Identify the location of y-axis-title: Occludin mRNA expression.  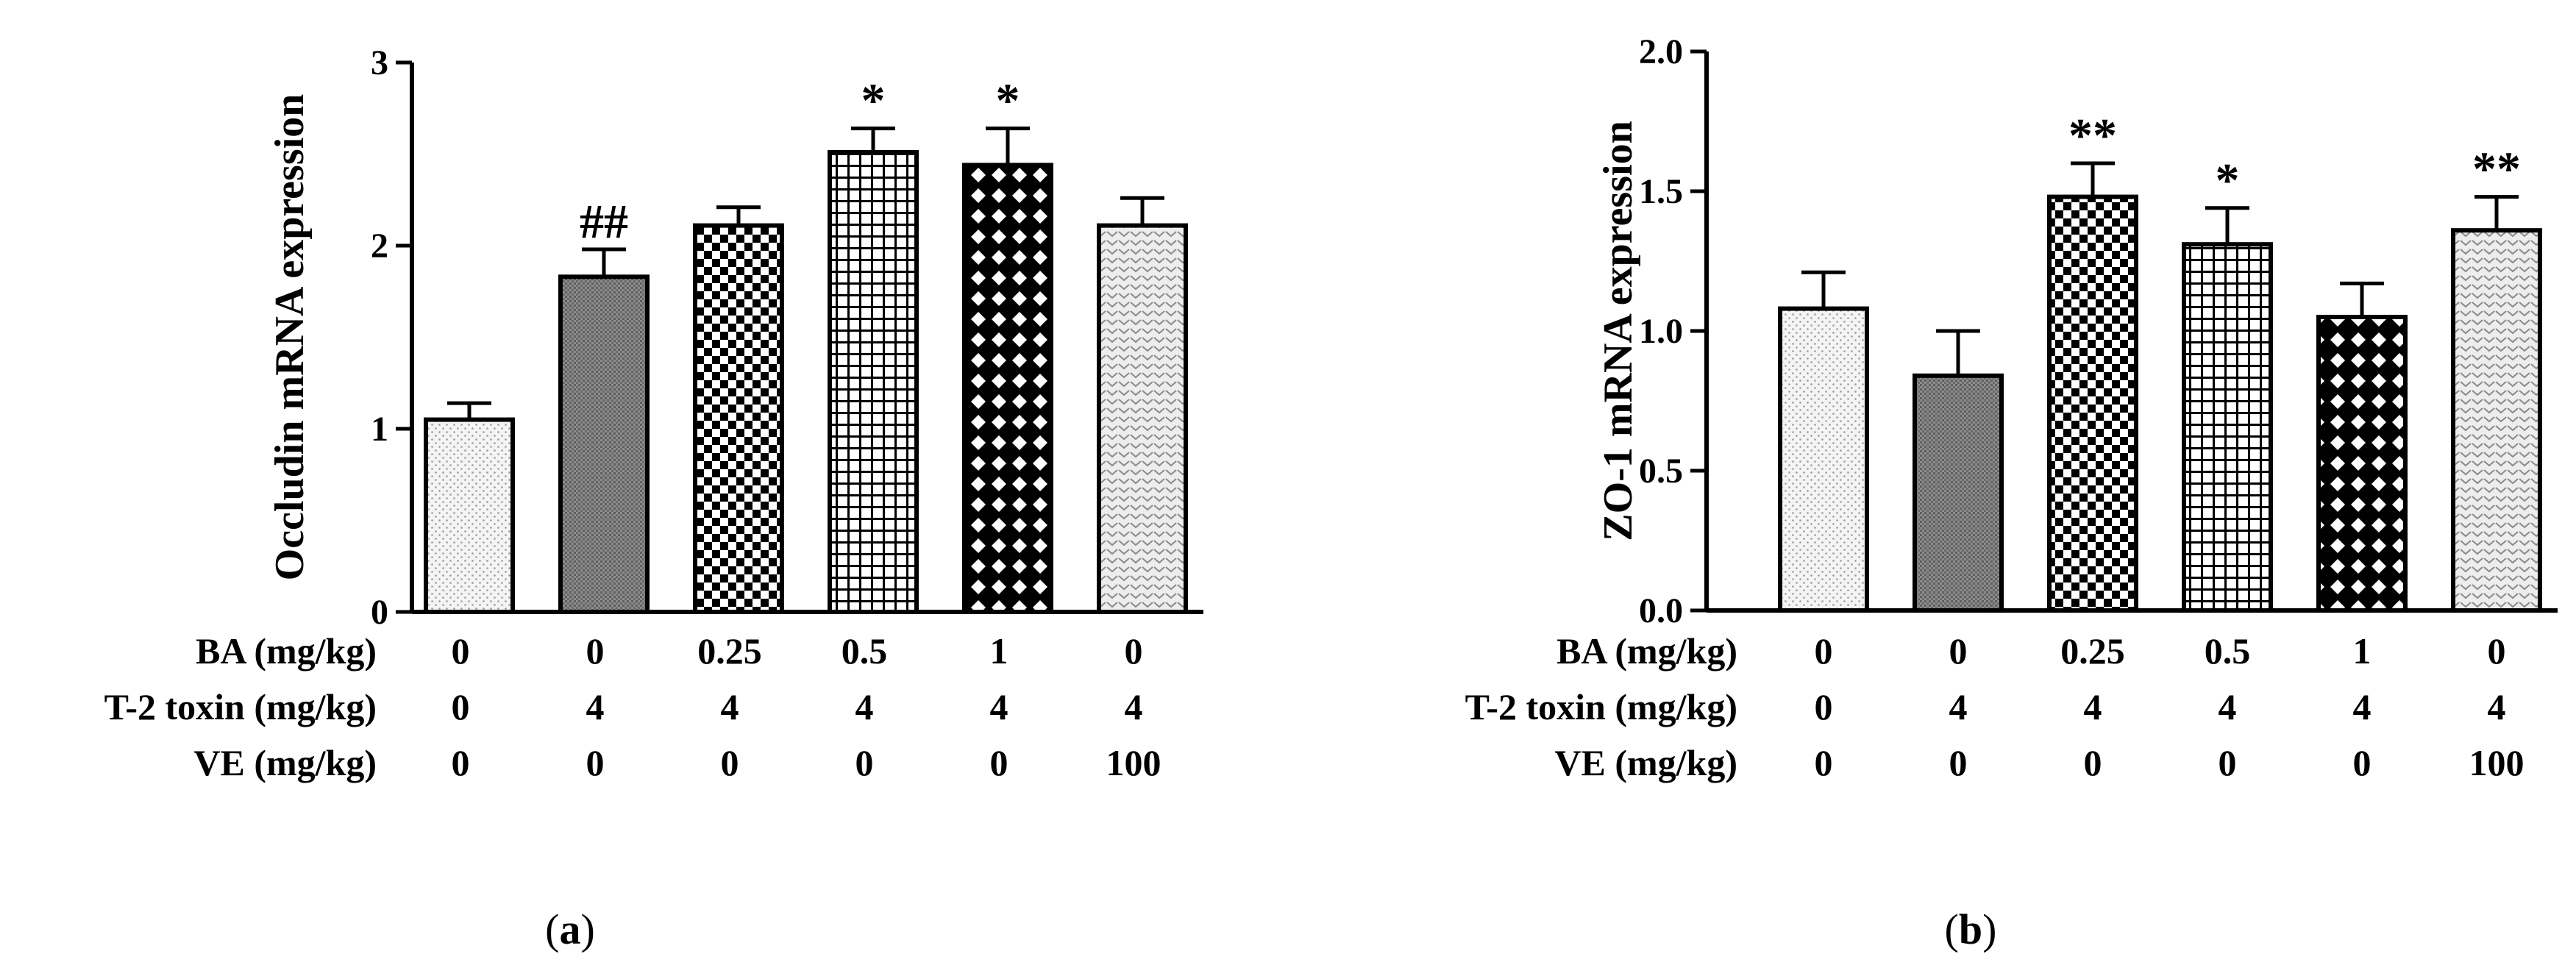
(290, 337).